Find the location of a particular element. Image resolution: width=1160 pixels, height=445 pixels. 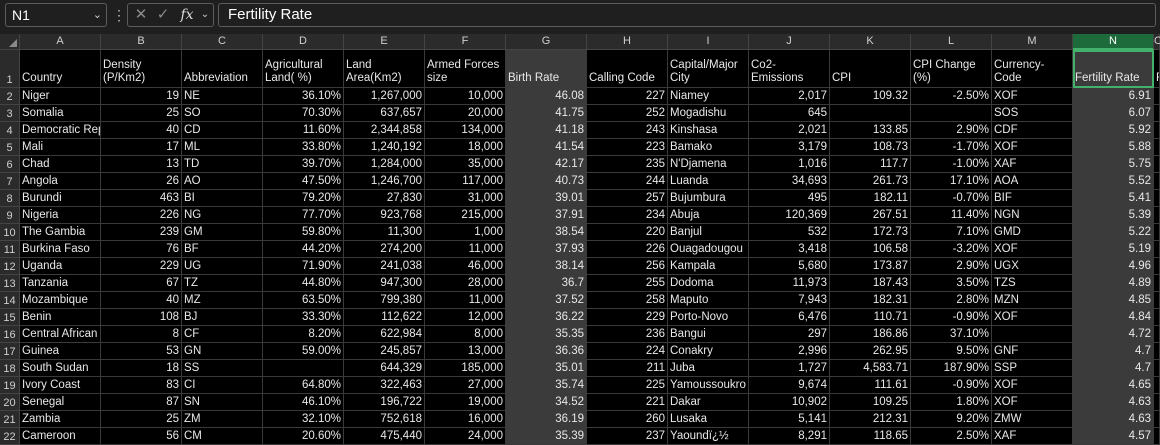

table-cell: 36.7 is located at coordinates (546, 283).